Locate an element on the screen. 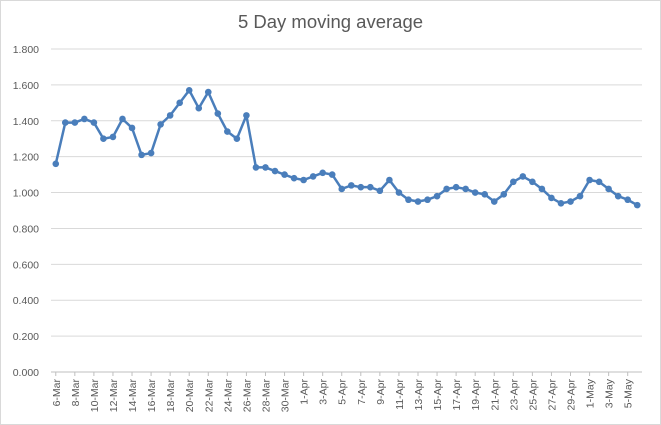 This screenshot has height=425, width=661. x-tick-label: 21-Apr is located at coordinates (495, 394).